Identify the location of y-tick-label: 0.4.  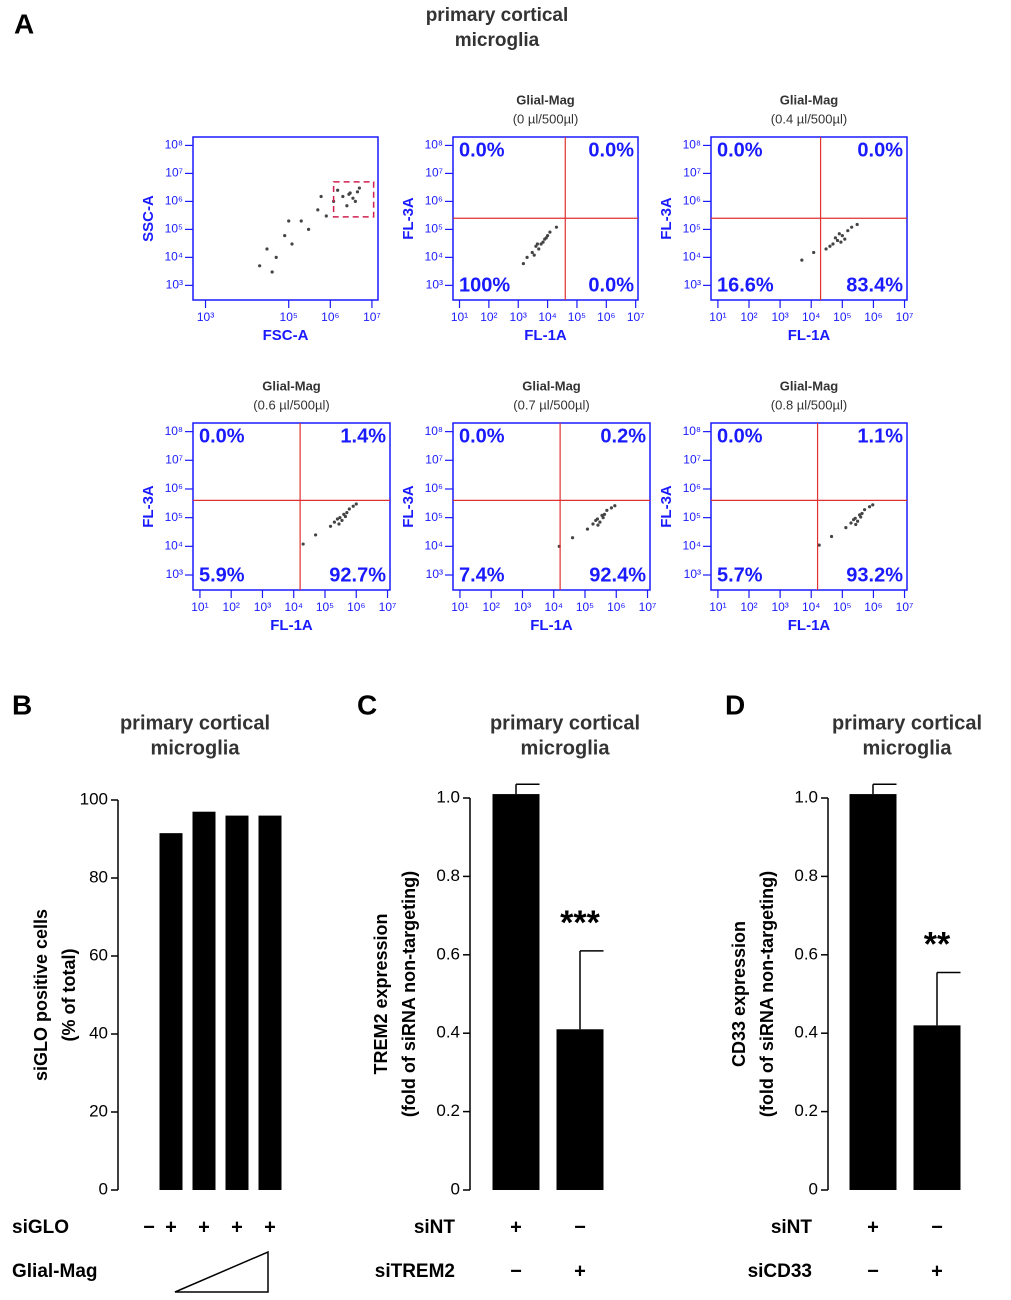
(448, 1032).